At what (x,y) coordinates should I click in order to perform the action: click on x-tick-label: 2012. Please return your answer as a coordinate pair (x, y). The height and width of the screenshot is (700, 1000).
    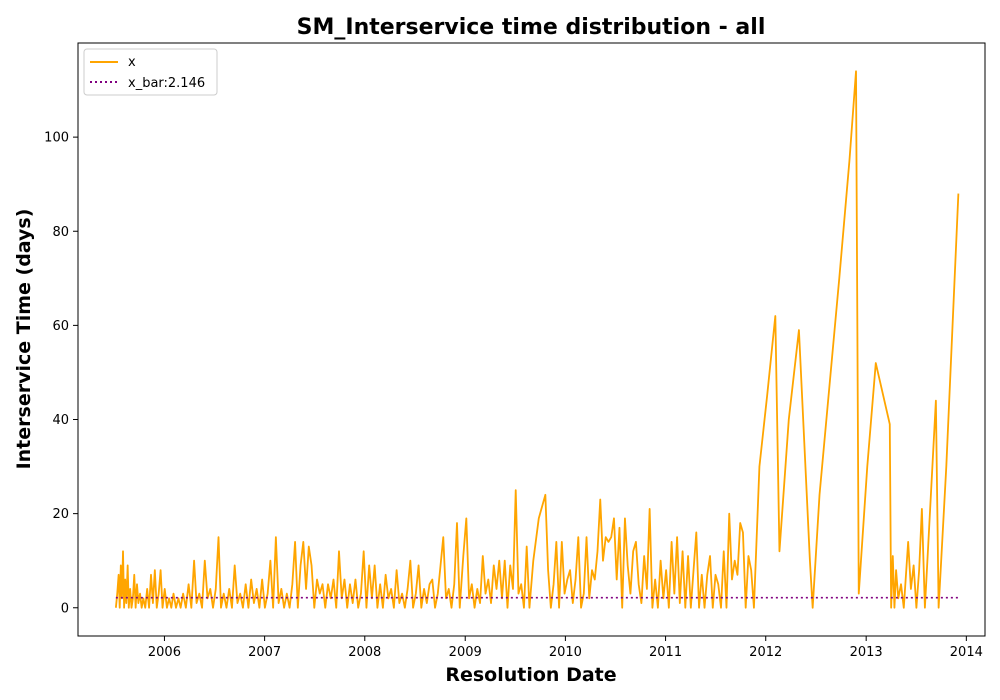
    Looking at the image, I should click on (765, 652).